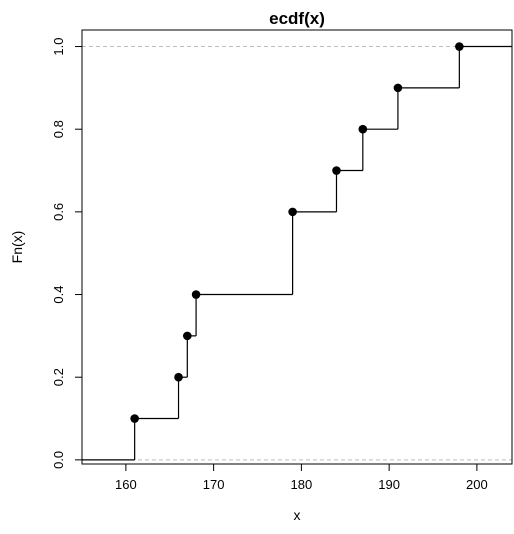 The image size is (514, 534). I want to click on chart-title: ecdf(x), so click(297, 18).